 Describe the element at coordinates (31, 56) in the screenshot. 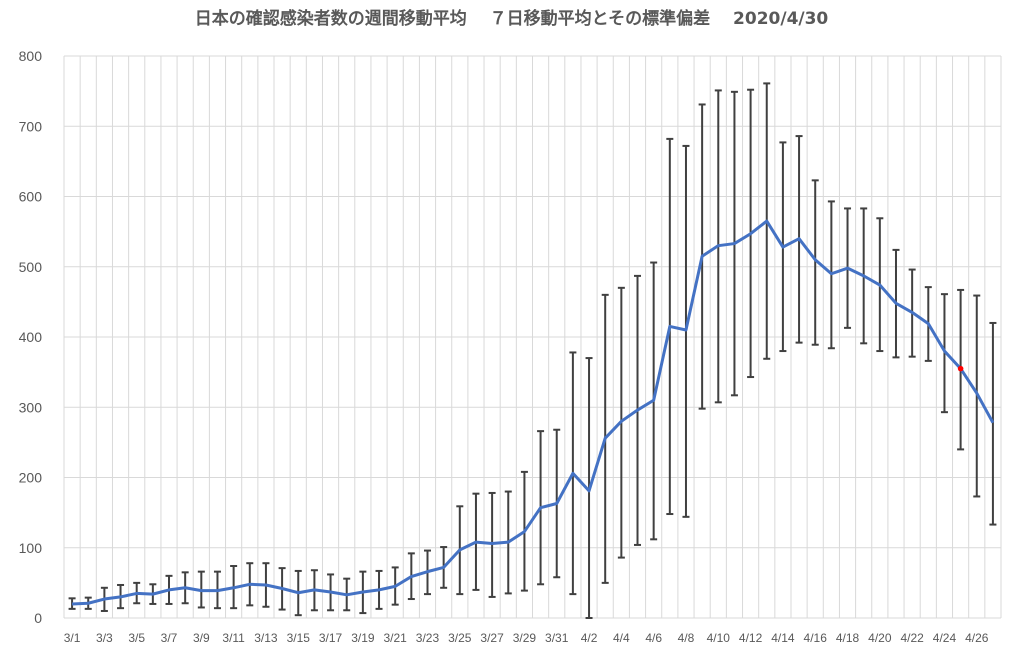

I see `y-tick-label: 800` at that location.